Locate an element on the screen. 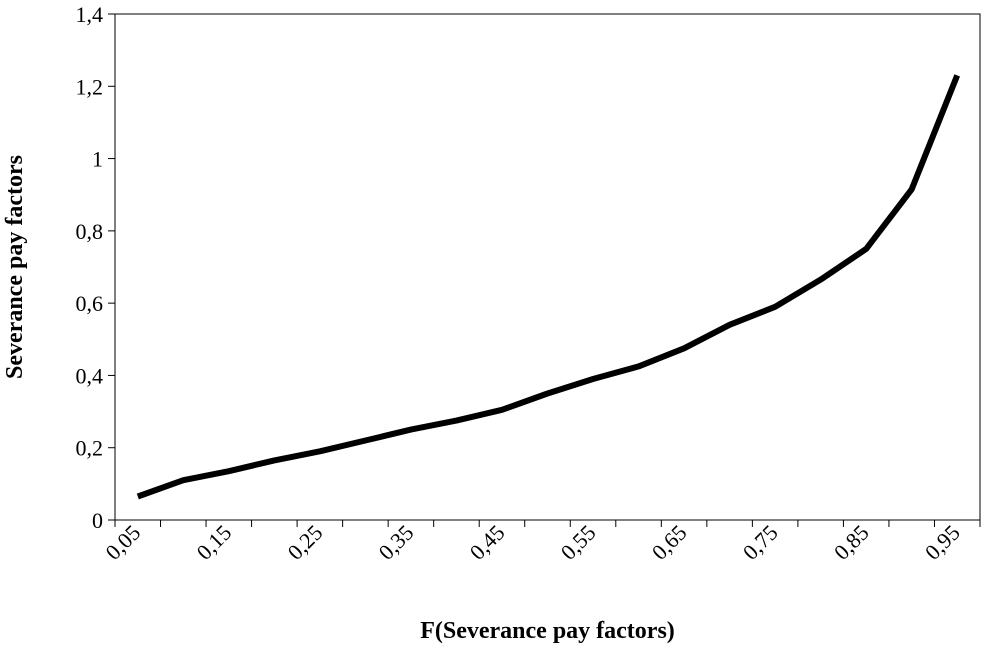 The image size is (982, 653). x-axis-title: F(Severance pay factors) is located at coordinates (547, 631).